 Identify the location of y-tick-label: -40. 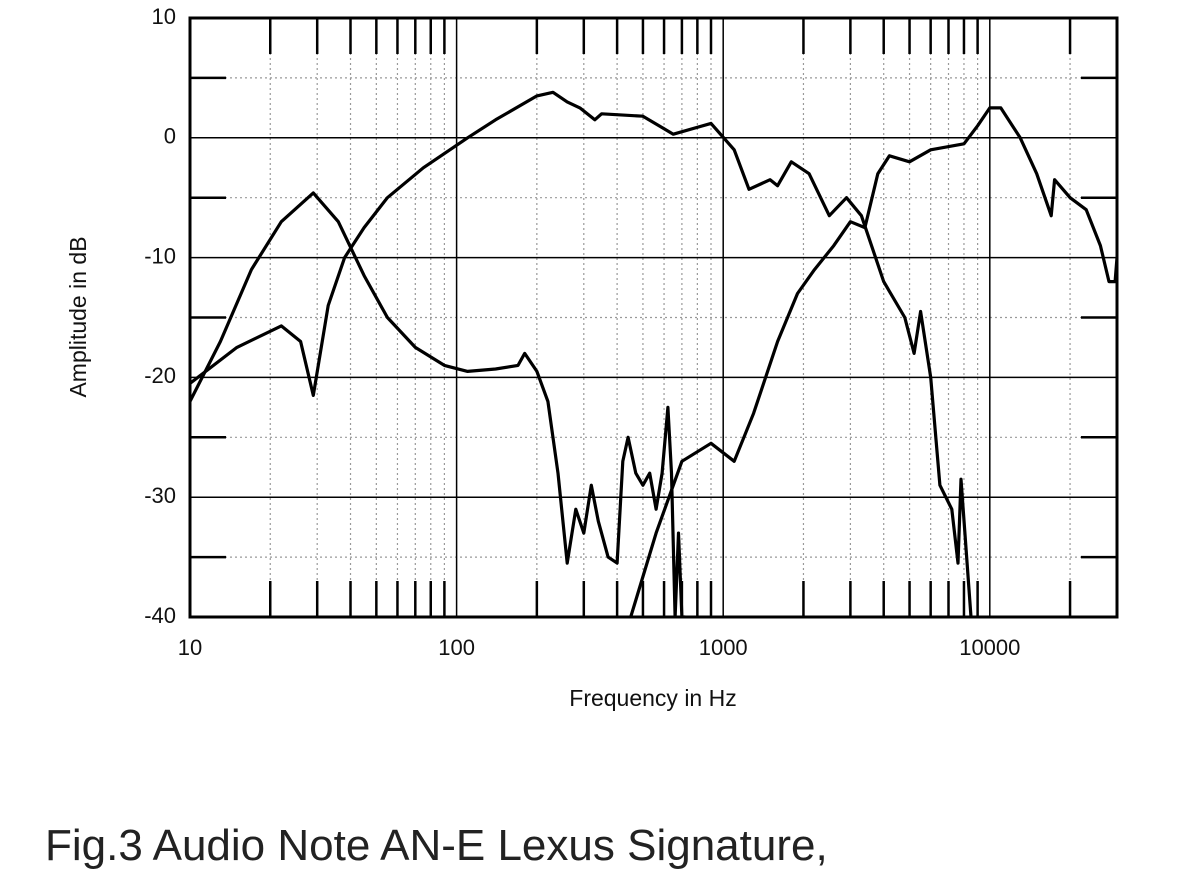
(160, 615).